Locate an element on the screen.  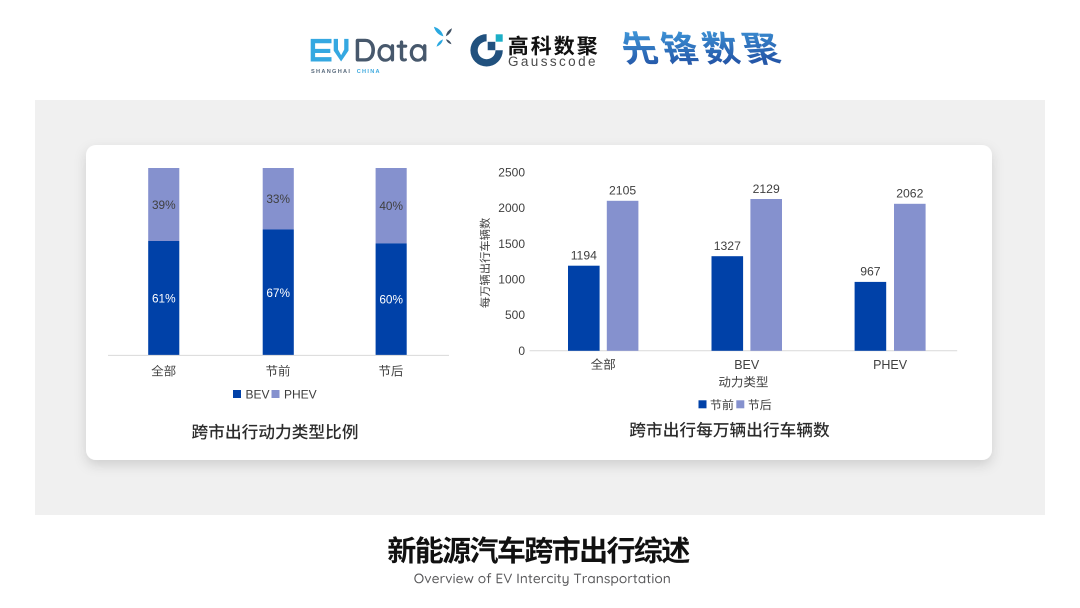
svg-text: 1000 is located at coordinates (511, 280).